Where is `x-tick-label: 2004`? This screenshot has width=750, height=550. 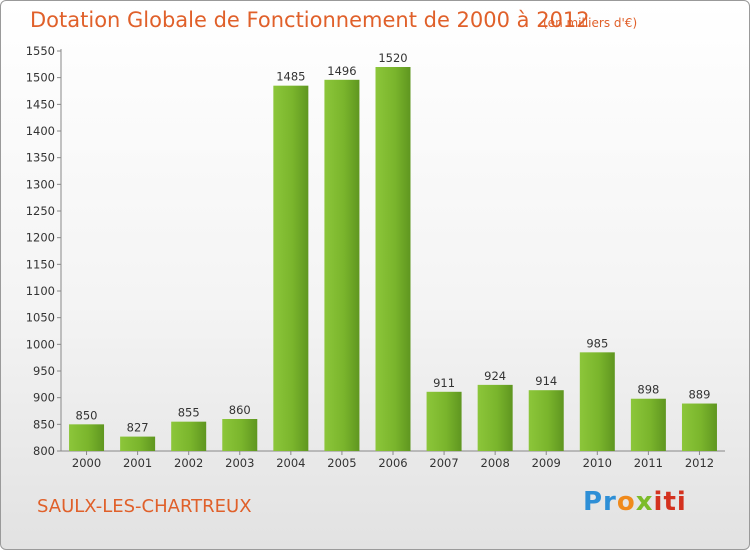
x-tick-label: 2004 is located at coordinates (290, 463).